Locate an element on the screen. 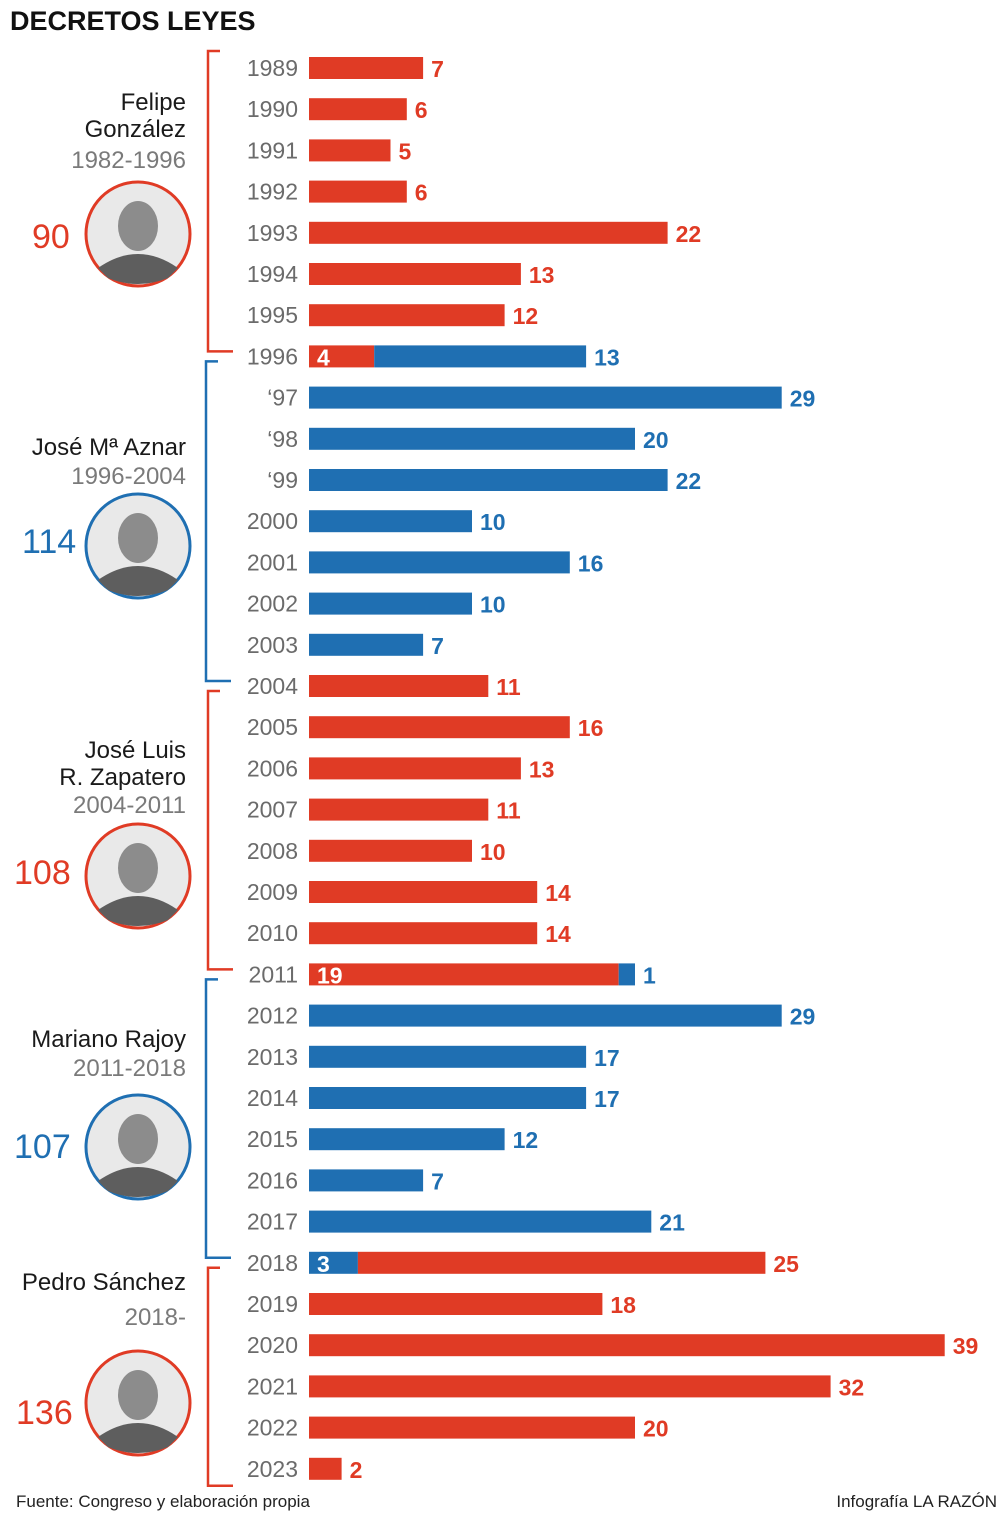 The image size is (1006, 1524). bar-row-1996: 1996 4 13 is located at coordinates (433, 356).